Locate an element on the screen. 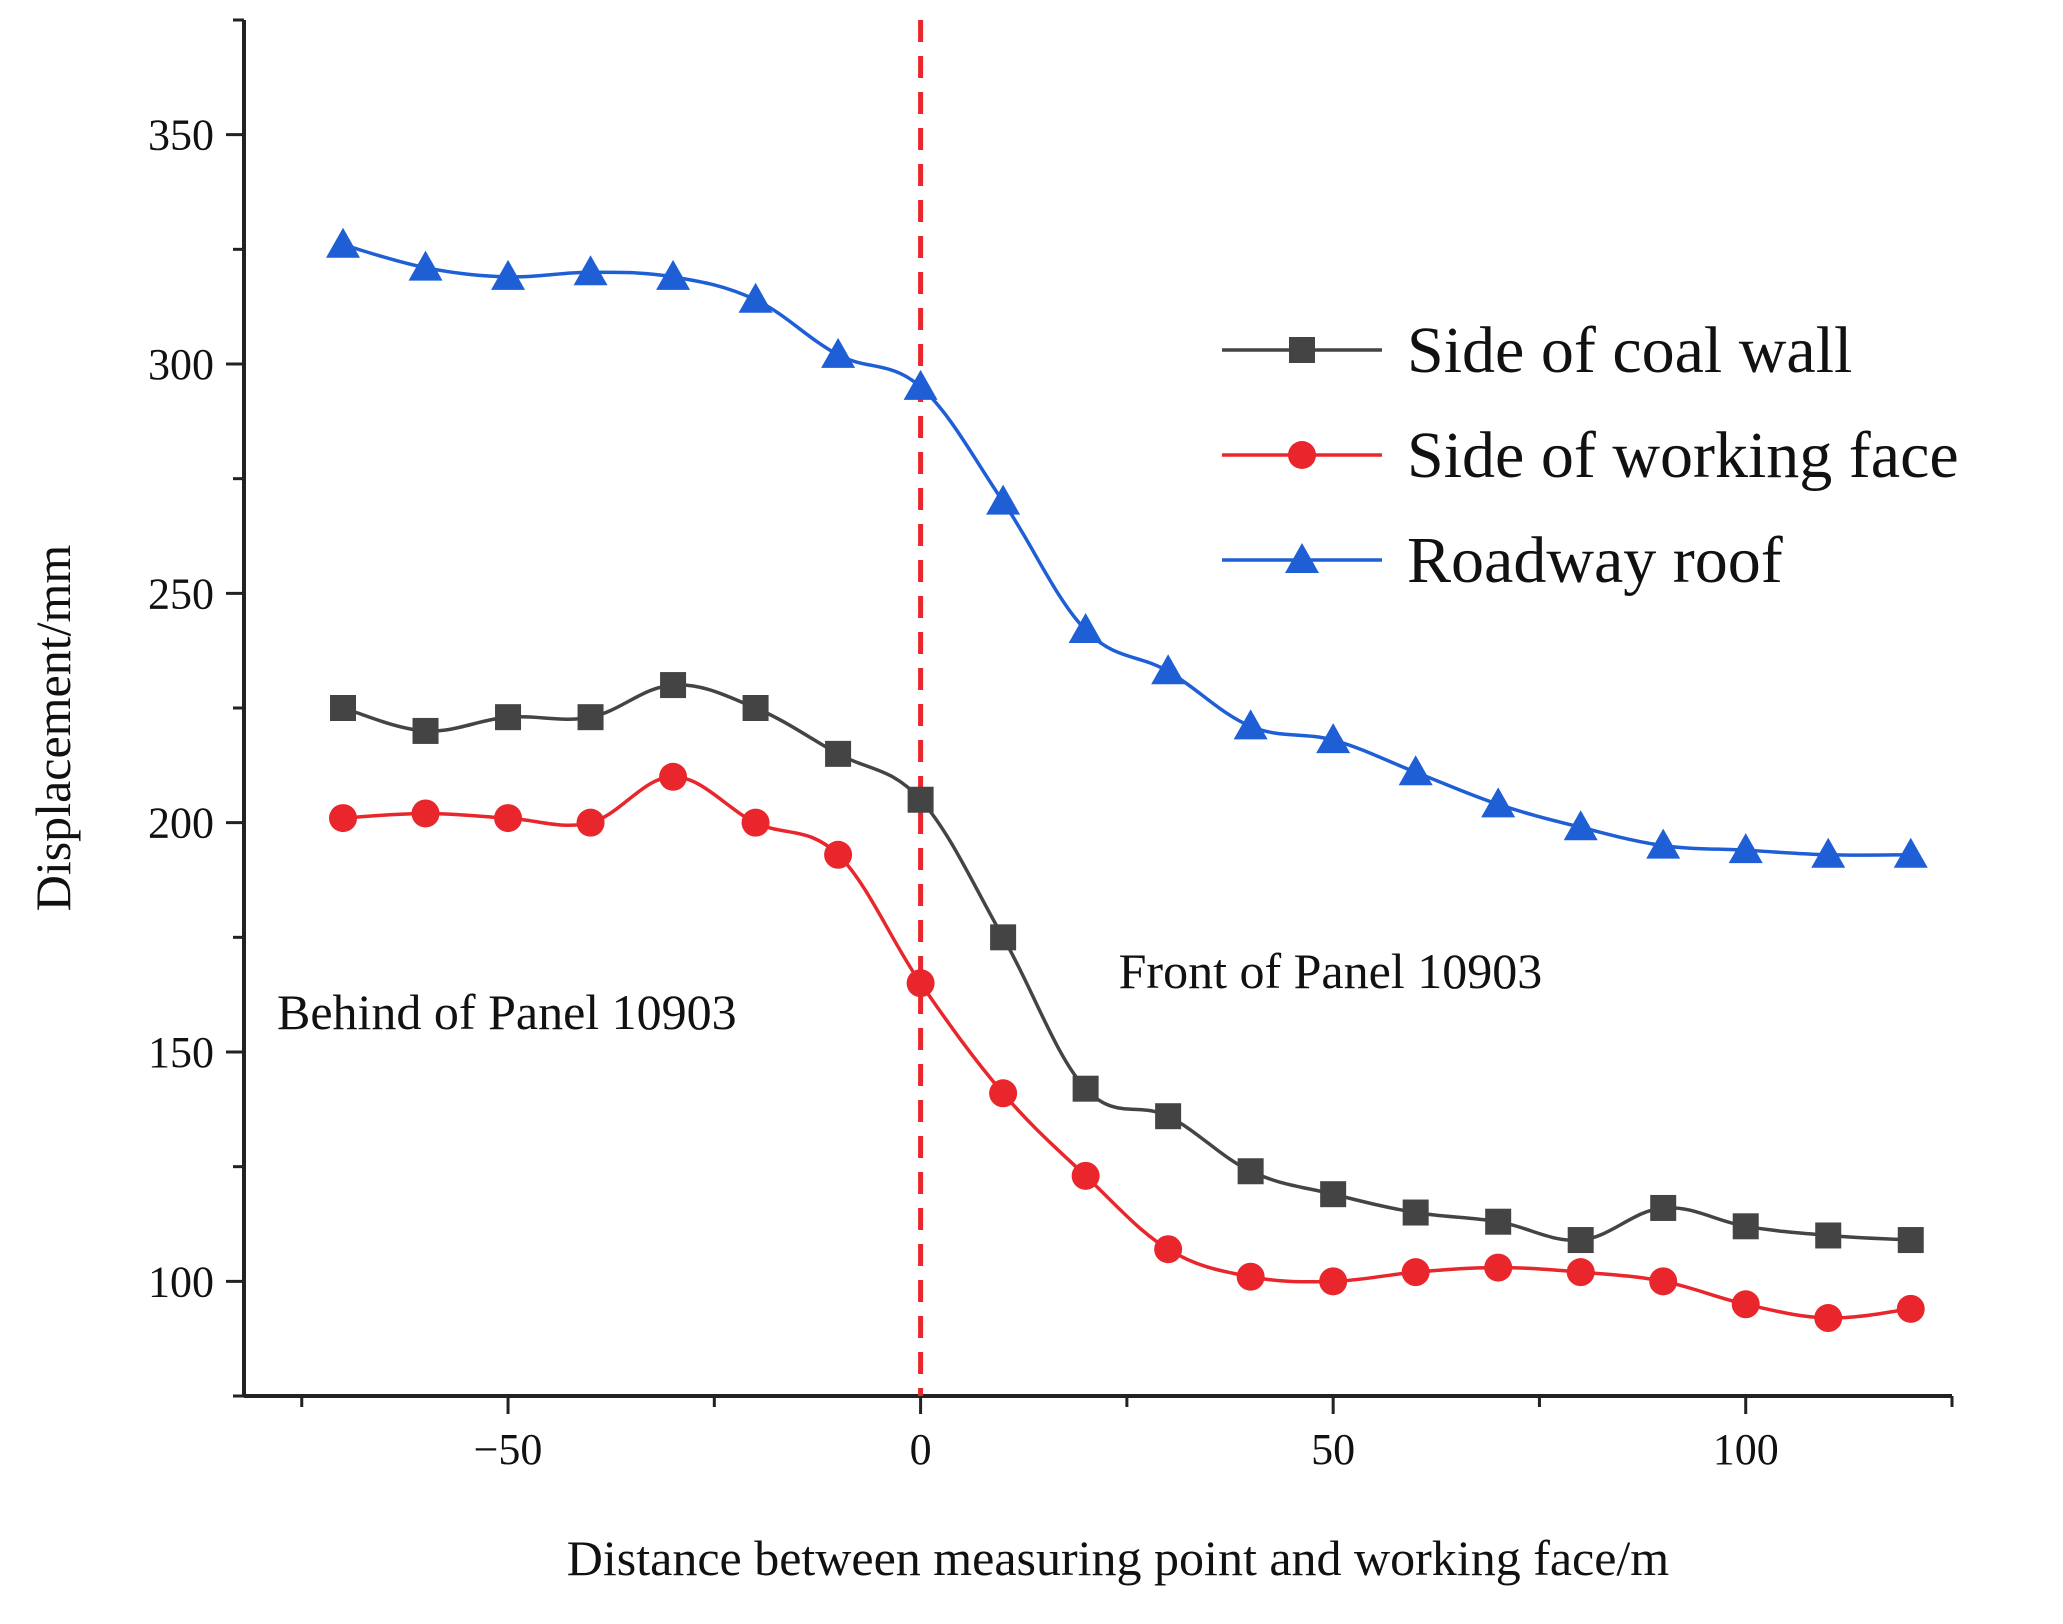 The image size is (2063, 1624). x-tick-label: −50 is located at coordinates (508, 1449).